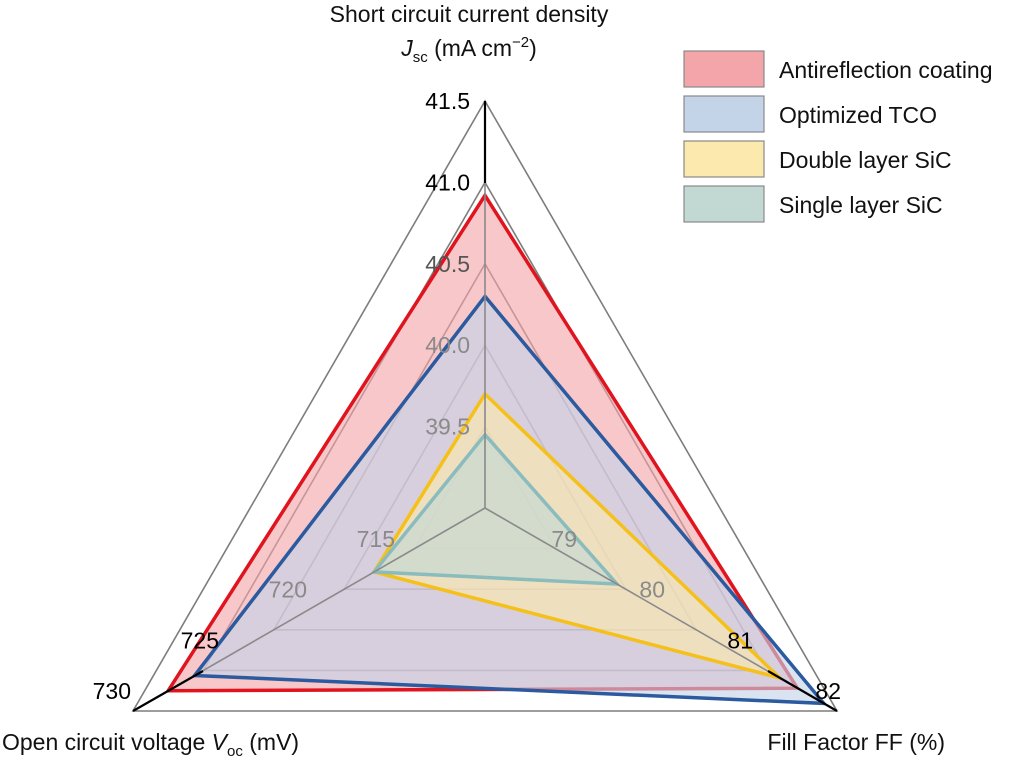  Describe the element at coordinates (886, 70) in the screenshot. I see `legend-label: Antireflection coating` at that location.